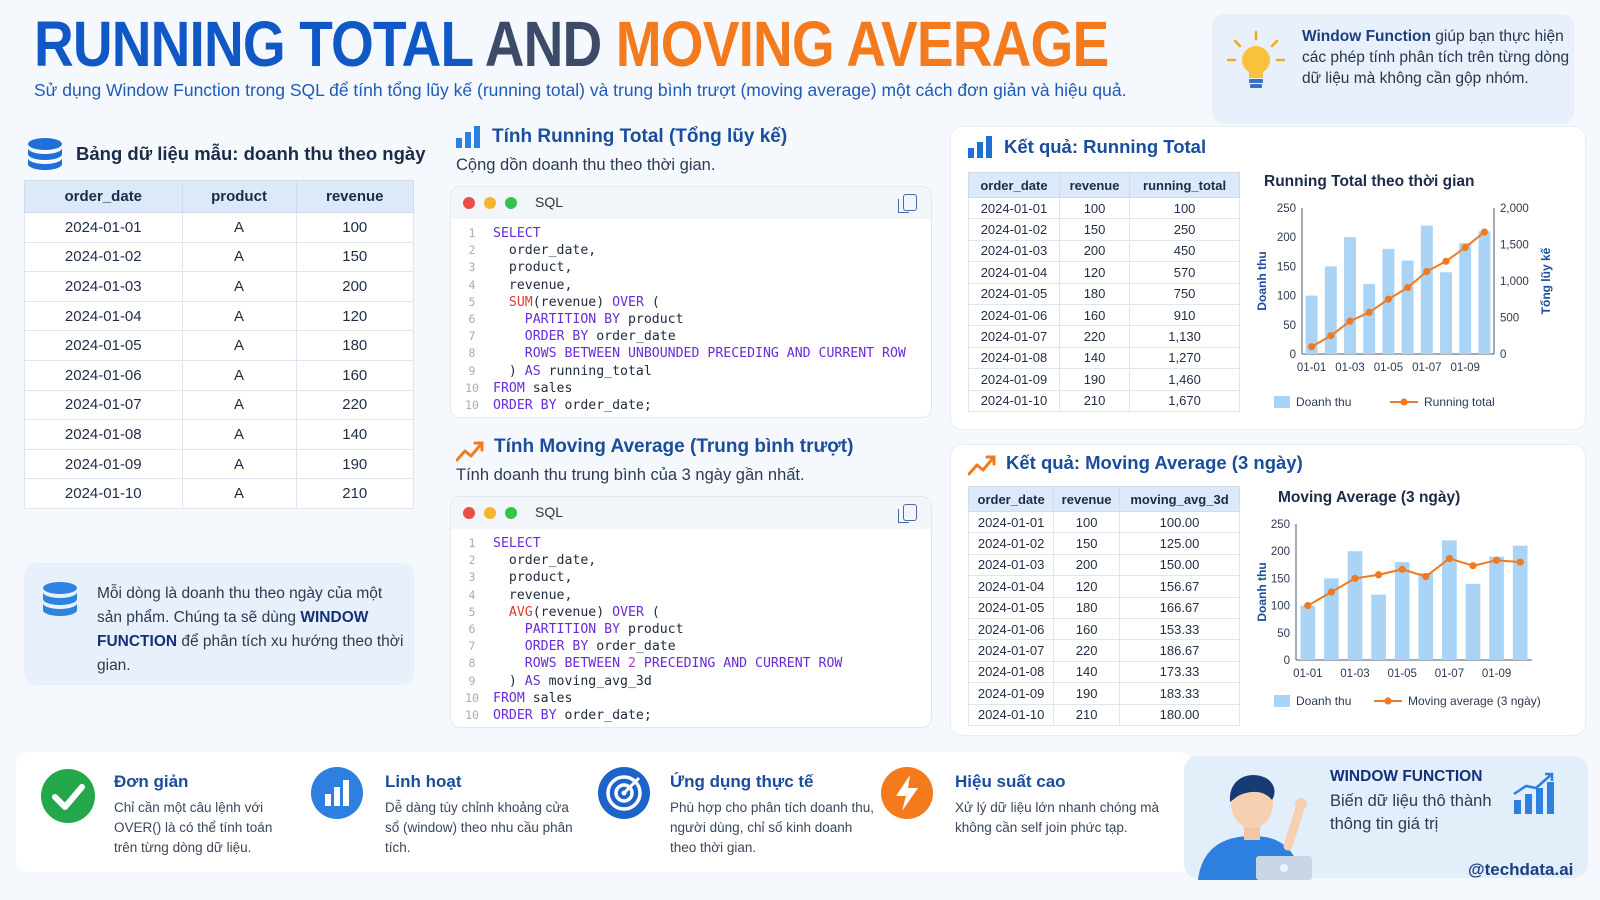 The width and height of the screenshot is (1600, 900). Describe the element at coordinates (1289, 326) in the screenshot. I see `y-tick-label: 50` at that location.